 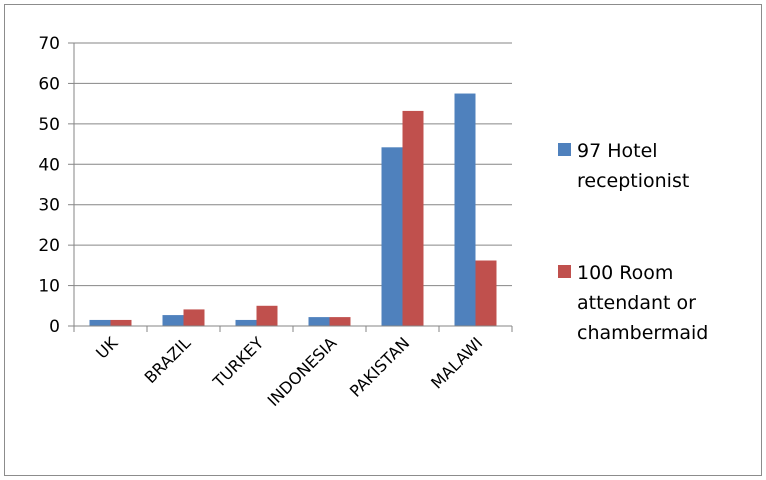 What do you see at coordinates (173, 320) in the screenshot?
I see `bar-hotel-receptionist-brazil` at bounding box center [173, 320].